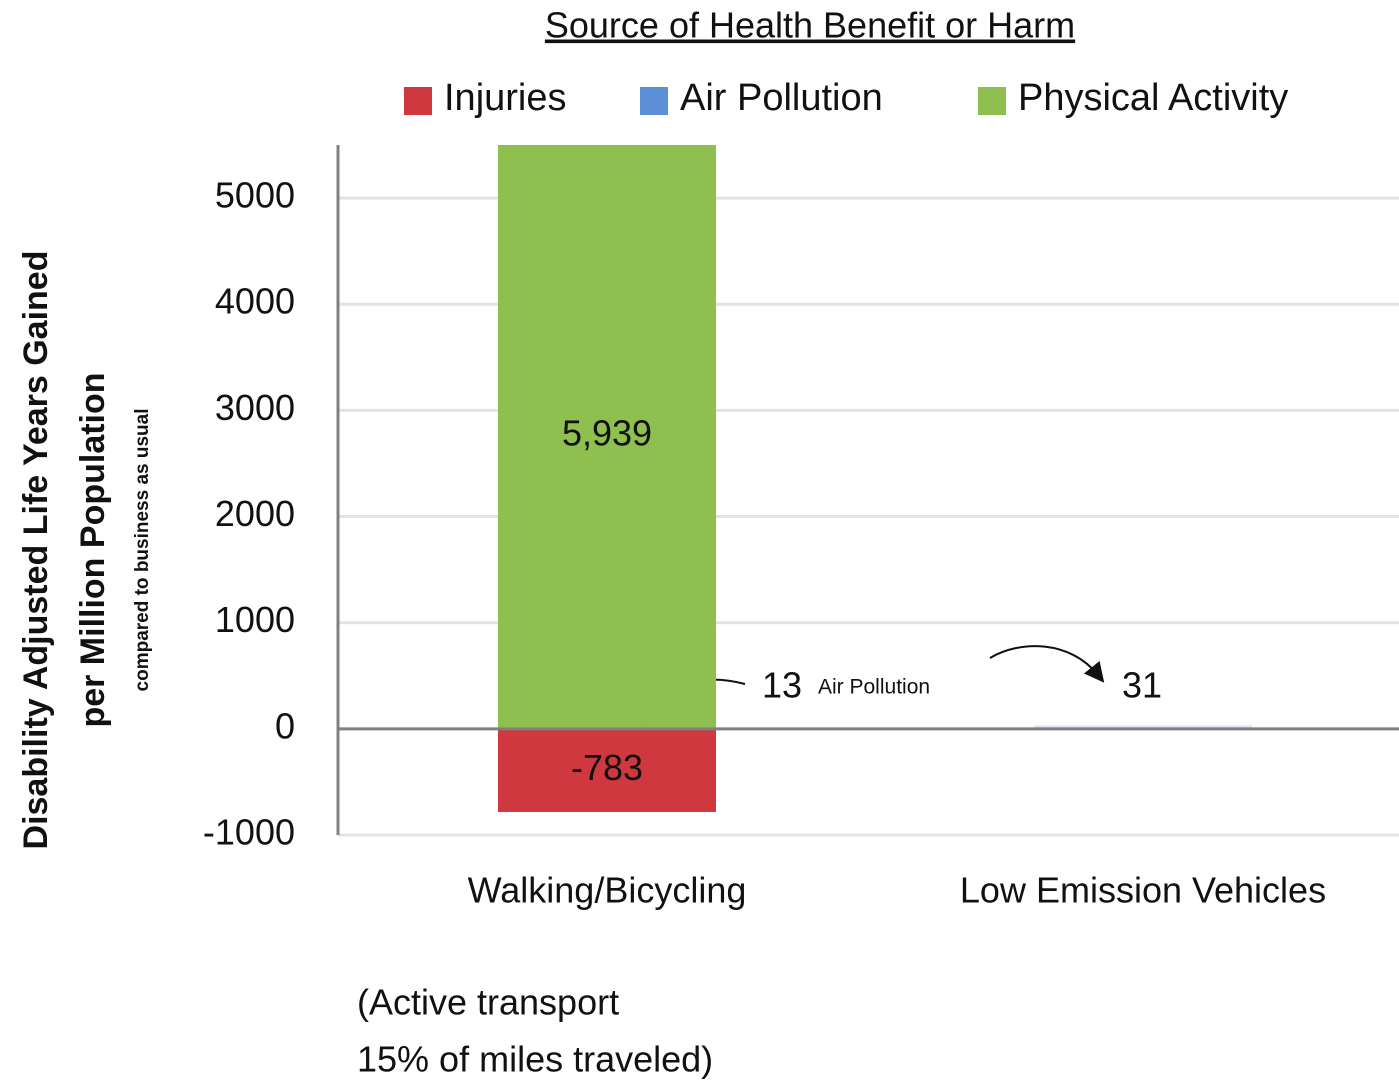 The image size is (1399, 1084). Describe the element at coordinates (1047, 664) in the screenshot. I see `arrow` at that location.